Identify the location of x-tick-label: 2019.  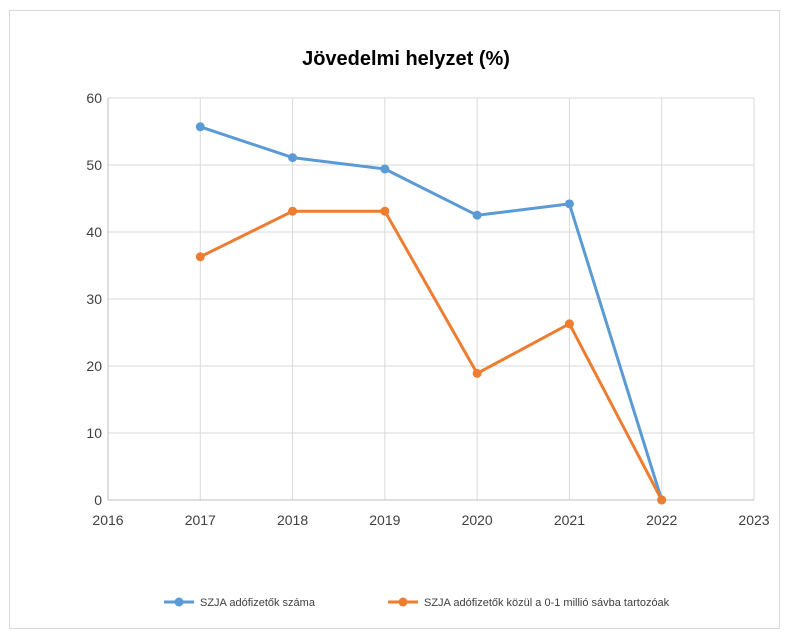
(384, 520).